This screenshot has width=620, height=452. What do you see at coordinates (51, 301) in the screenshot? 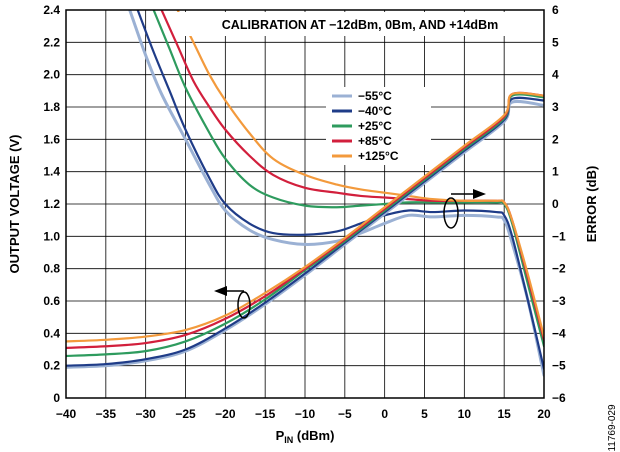
I see `y-left-tick-label: 0.6` at bounding box center [51, 301].